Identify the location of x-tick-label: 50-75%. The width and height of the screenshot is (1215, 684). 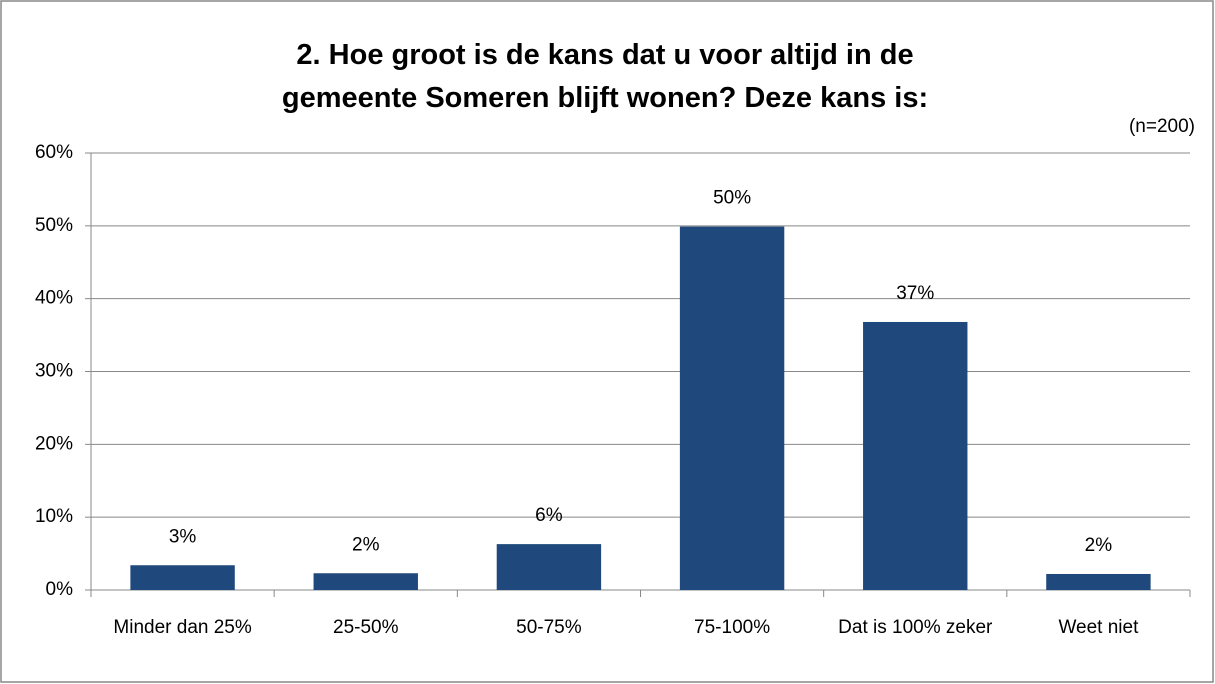
(549, 627).